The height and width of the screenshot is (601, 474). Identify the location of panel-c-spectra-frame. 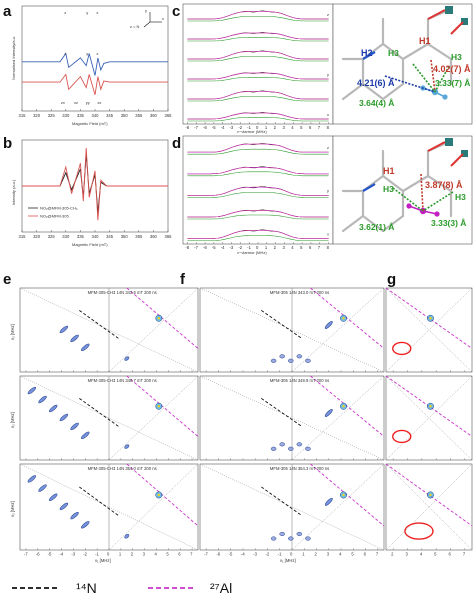
(258, 64).